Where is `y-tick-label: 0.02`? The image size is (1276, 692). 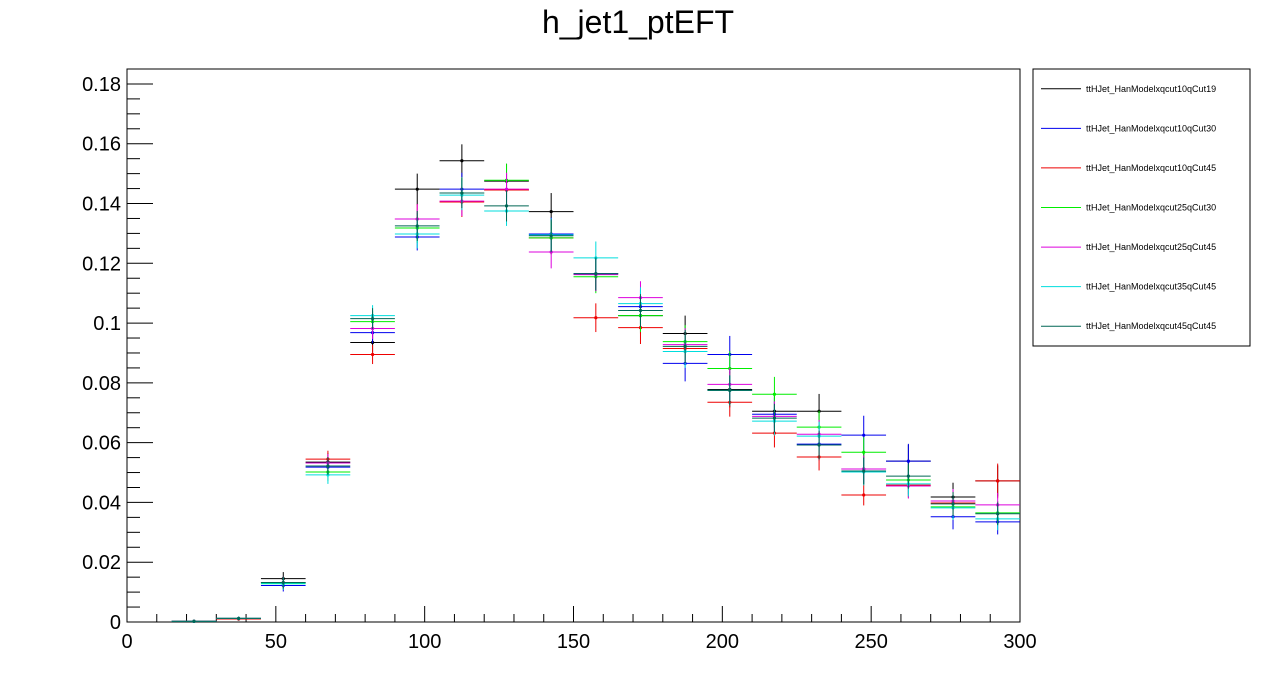 y-tick-label: 0.02 is located at coordinates (101, 563).